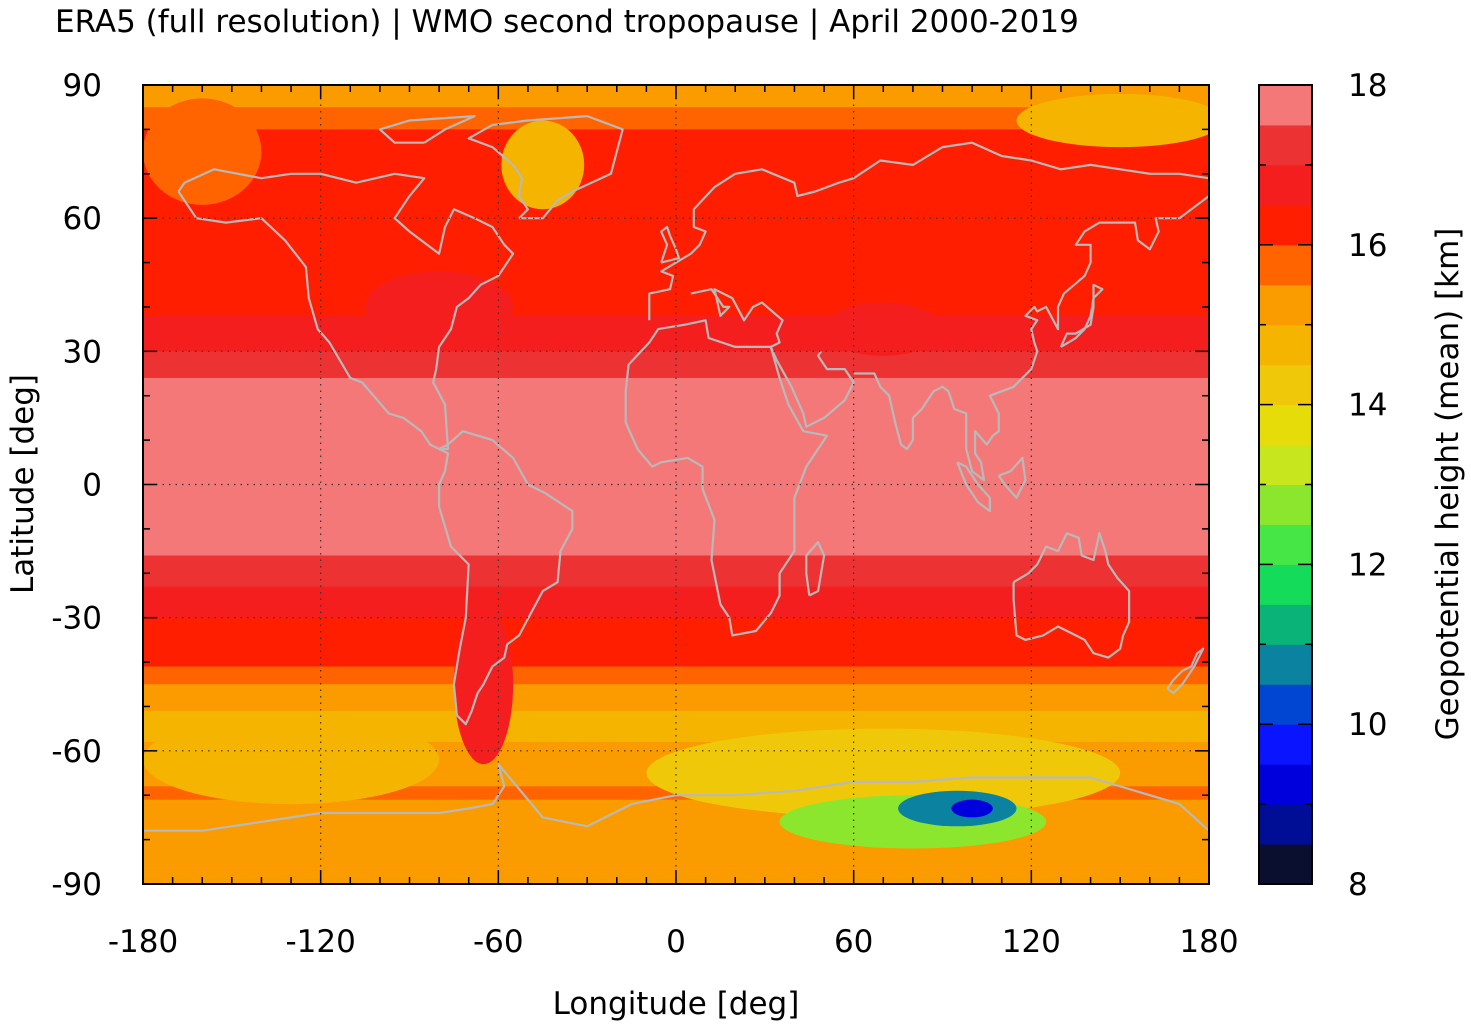 The width and height of the screenshot is (1471, 1029). Describe the element at coordinates (1367, 725) in the screenshot. I see `colorbar-tick-label: 10` at that location.